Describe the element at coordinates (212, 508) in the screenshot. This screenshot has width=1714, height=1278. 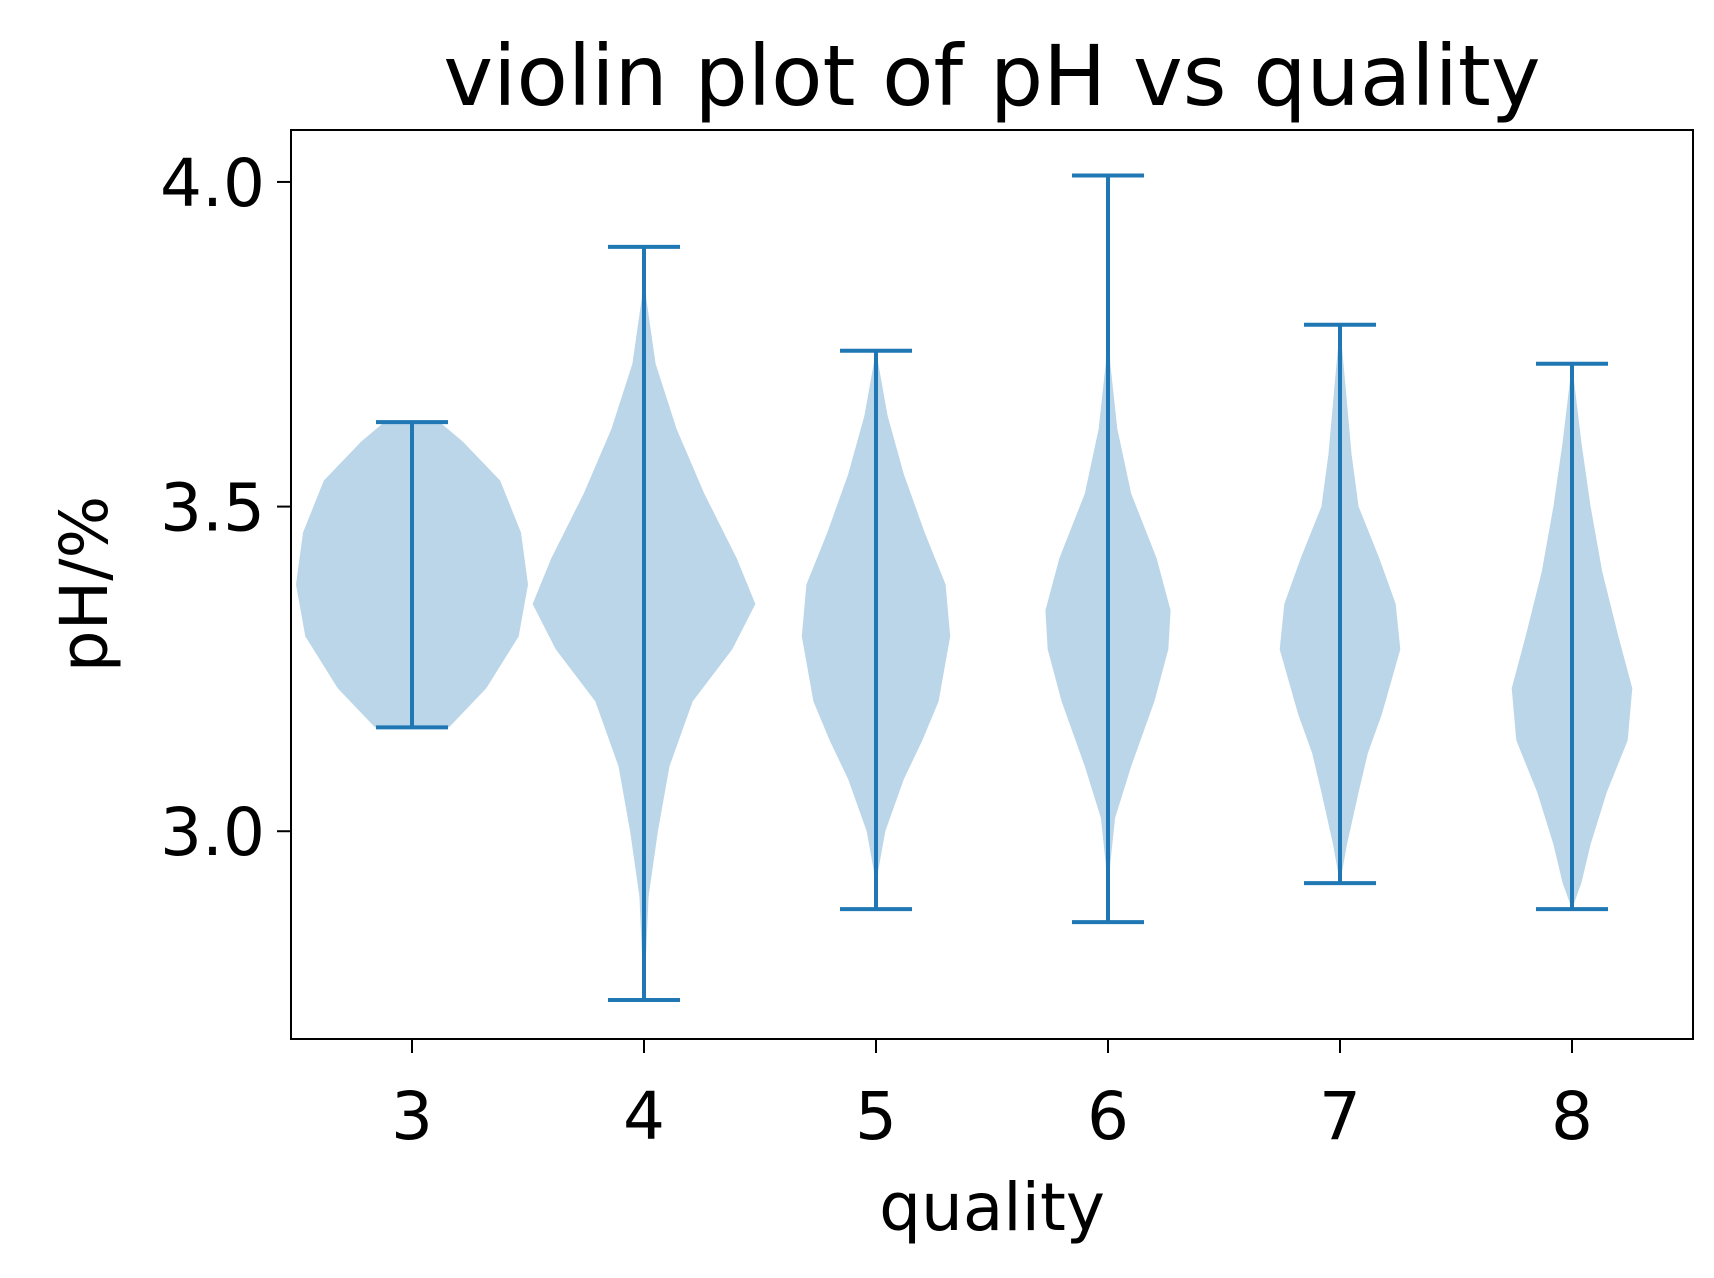
I see `y-tick-label: 3.5` at that location.